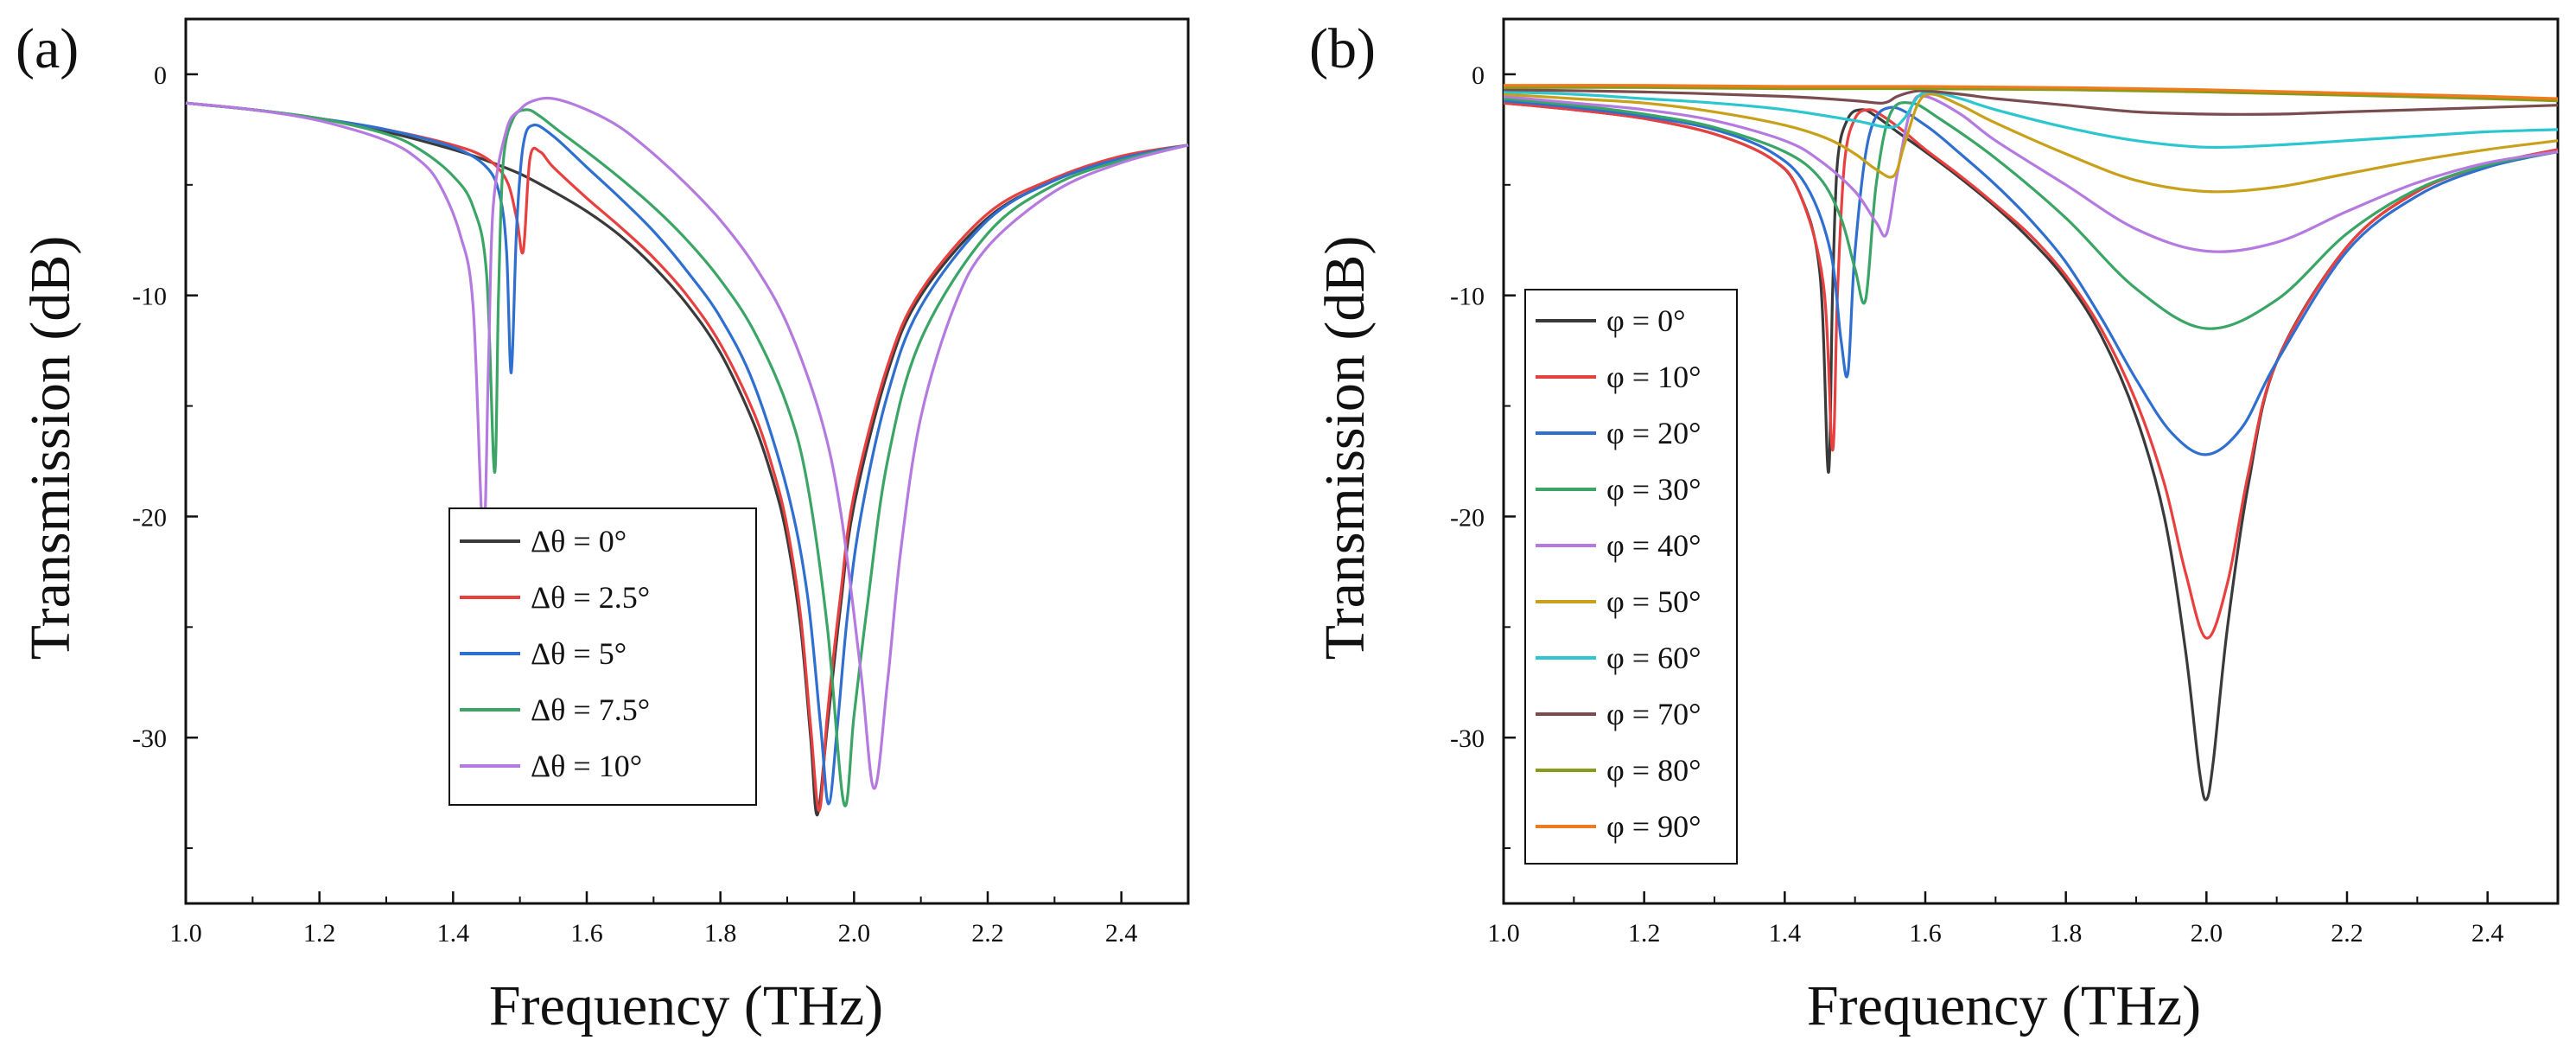 This screenshot has height=1053, width=2576. What do you see at coordinates (1654, 545) in the screenshot?
I see `panel-b-legend-label: φ = 40°` at bounding box center [1654, 545].